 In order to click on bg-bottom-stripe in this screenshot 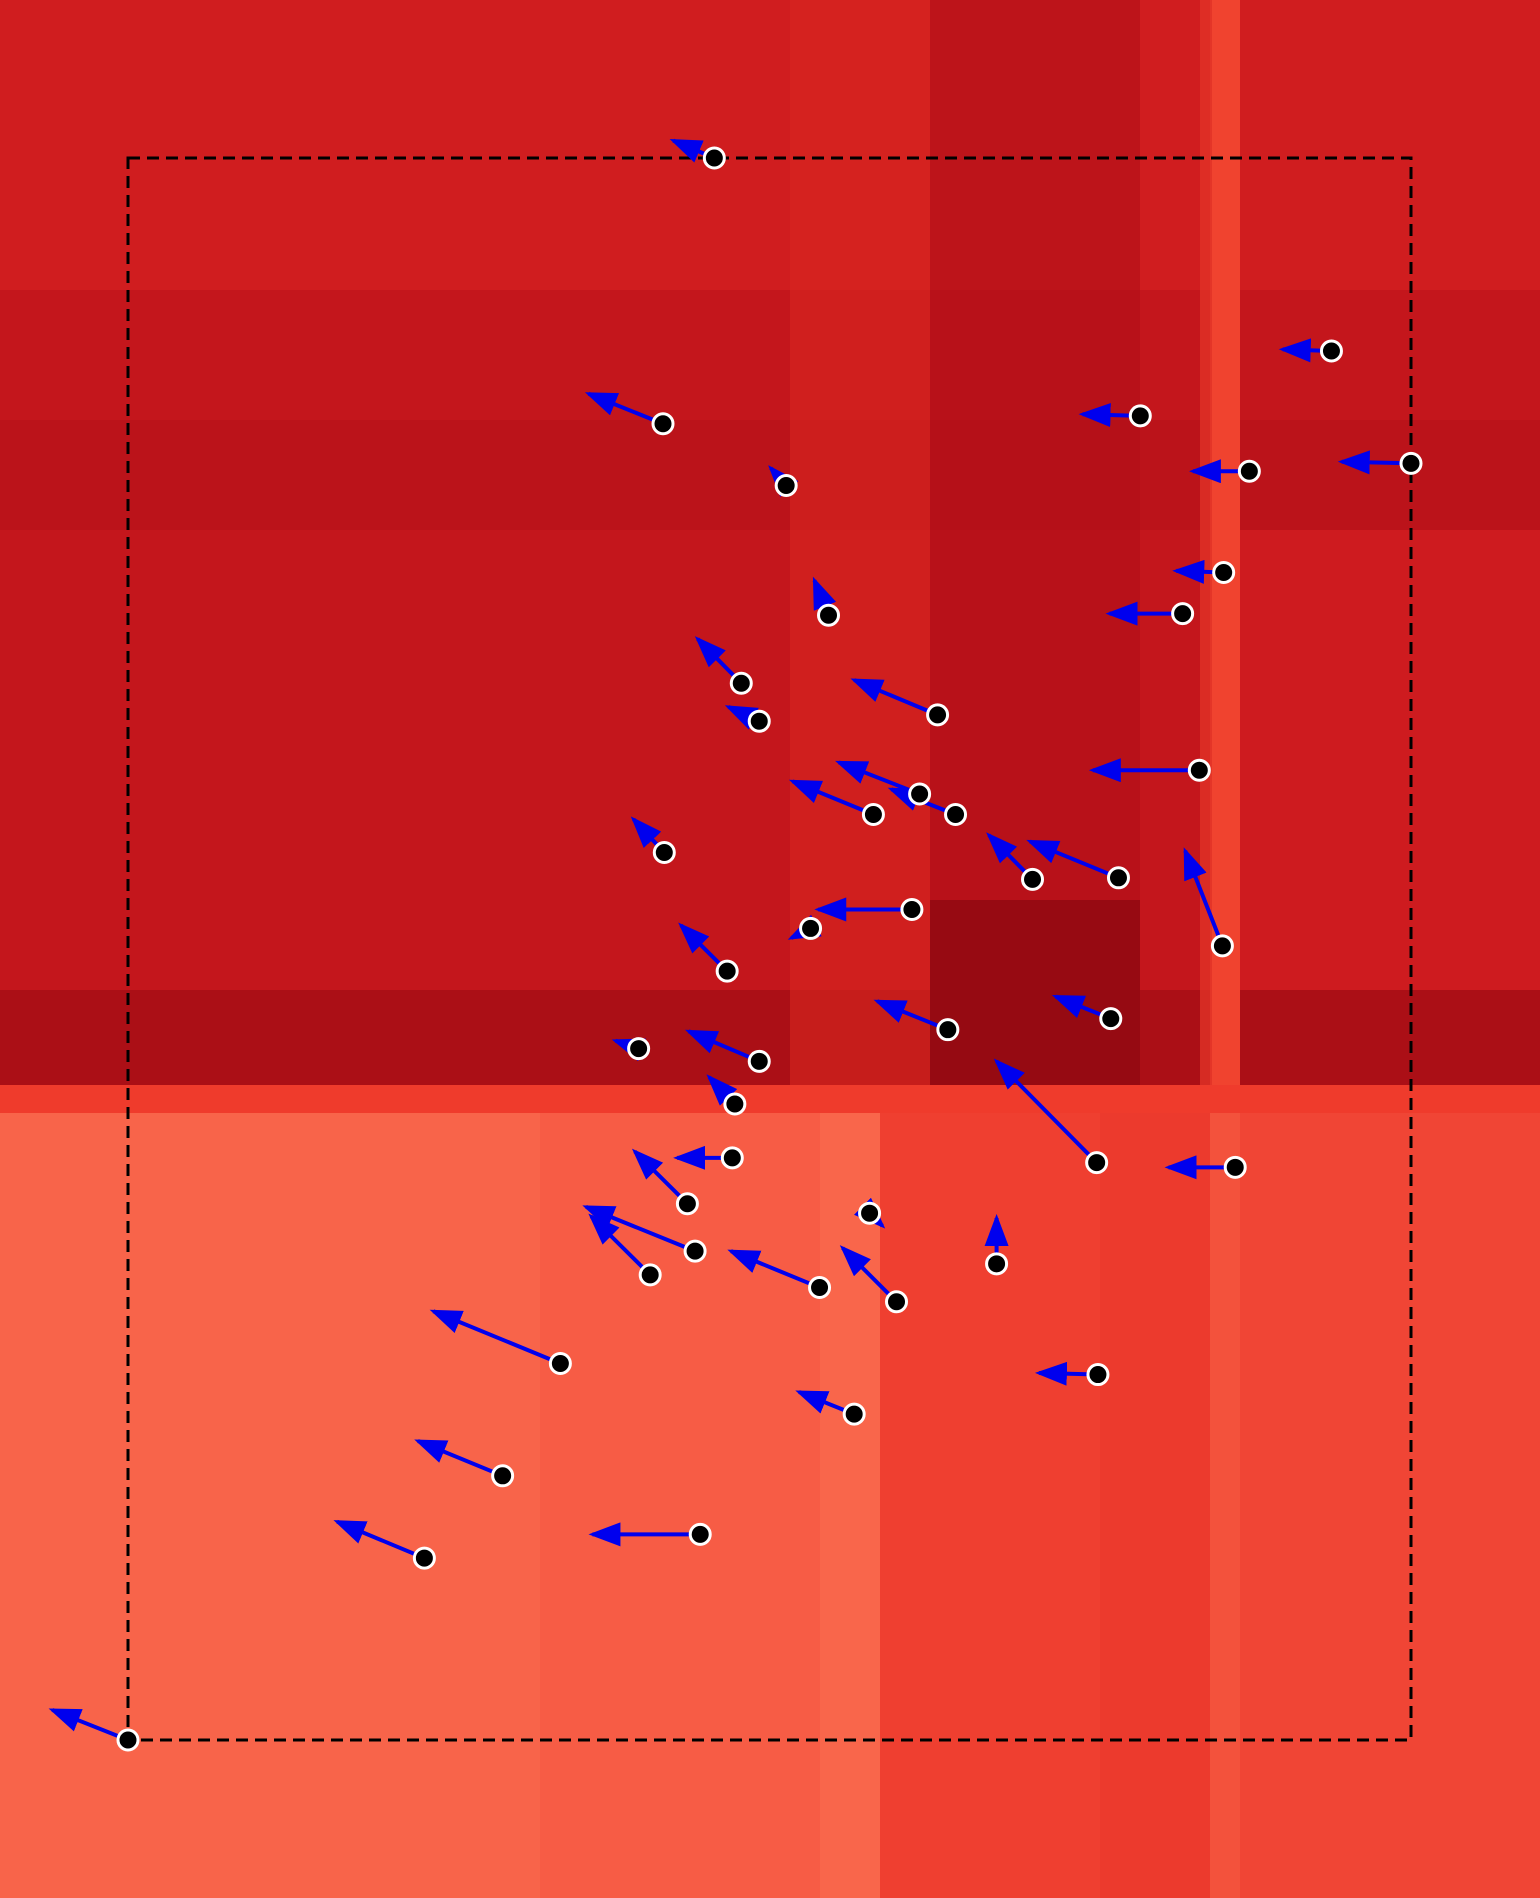, I will do `click(1225, 1505)`.